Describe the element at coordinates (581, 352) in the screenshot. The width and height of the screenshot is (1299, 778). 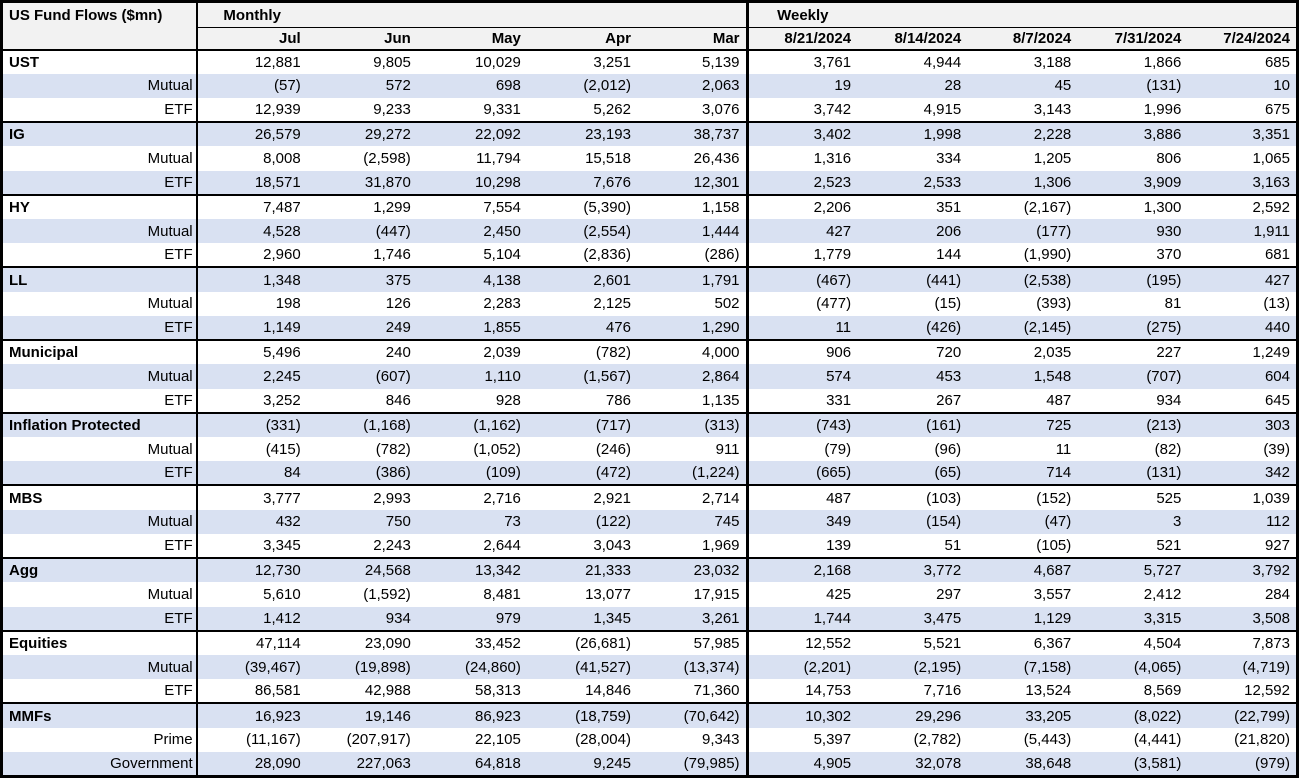
I see `value-cell: (782)` at that location.